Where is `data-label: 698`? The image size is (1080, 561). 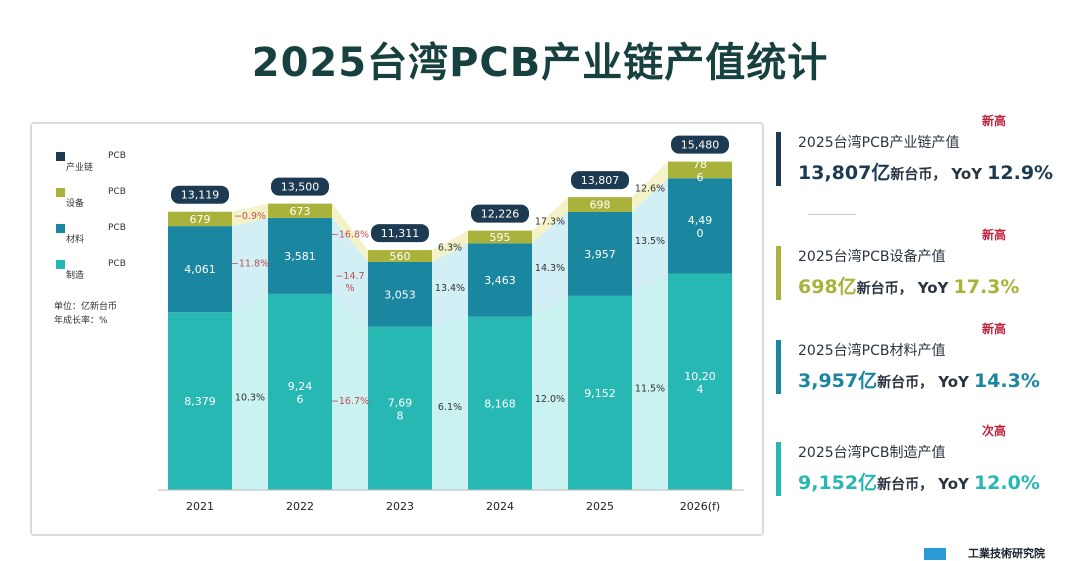 data-label: 698 is located at coordinates (600, 205).